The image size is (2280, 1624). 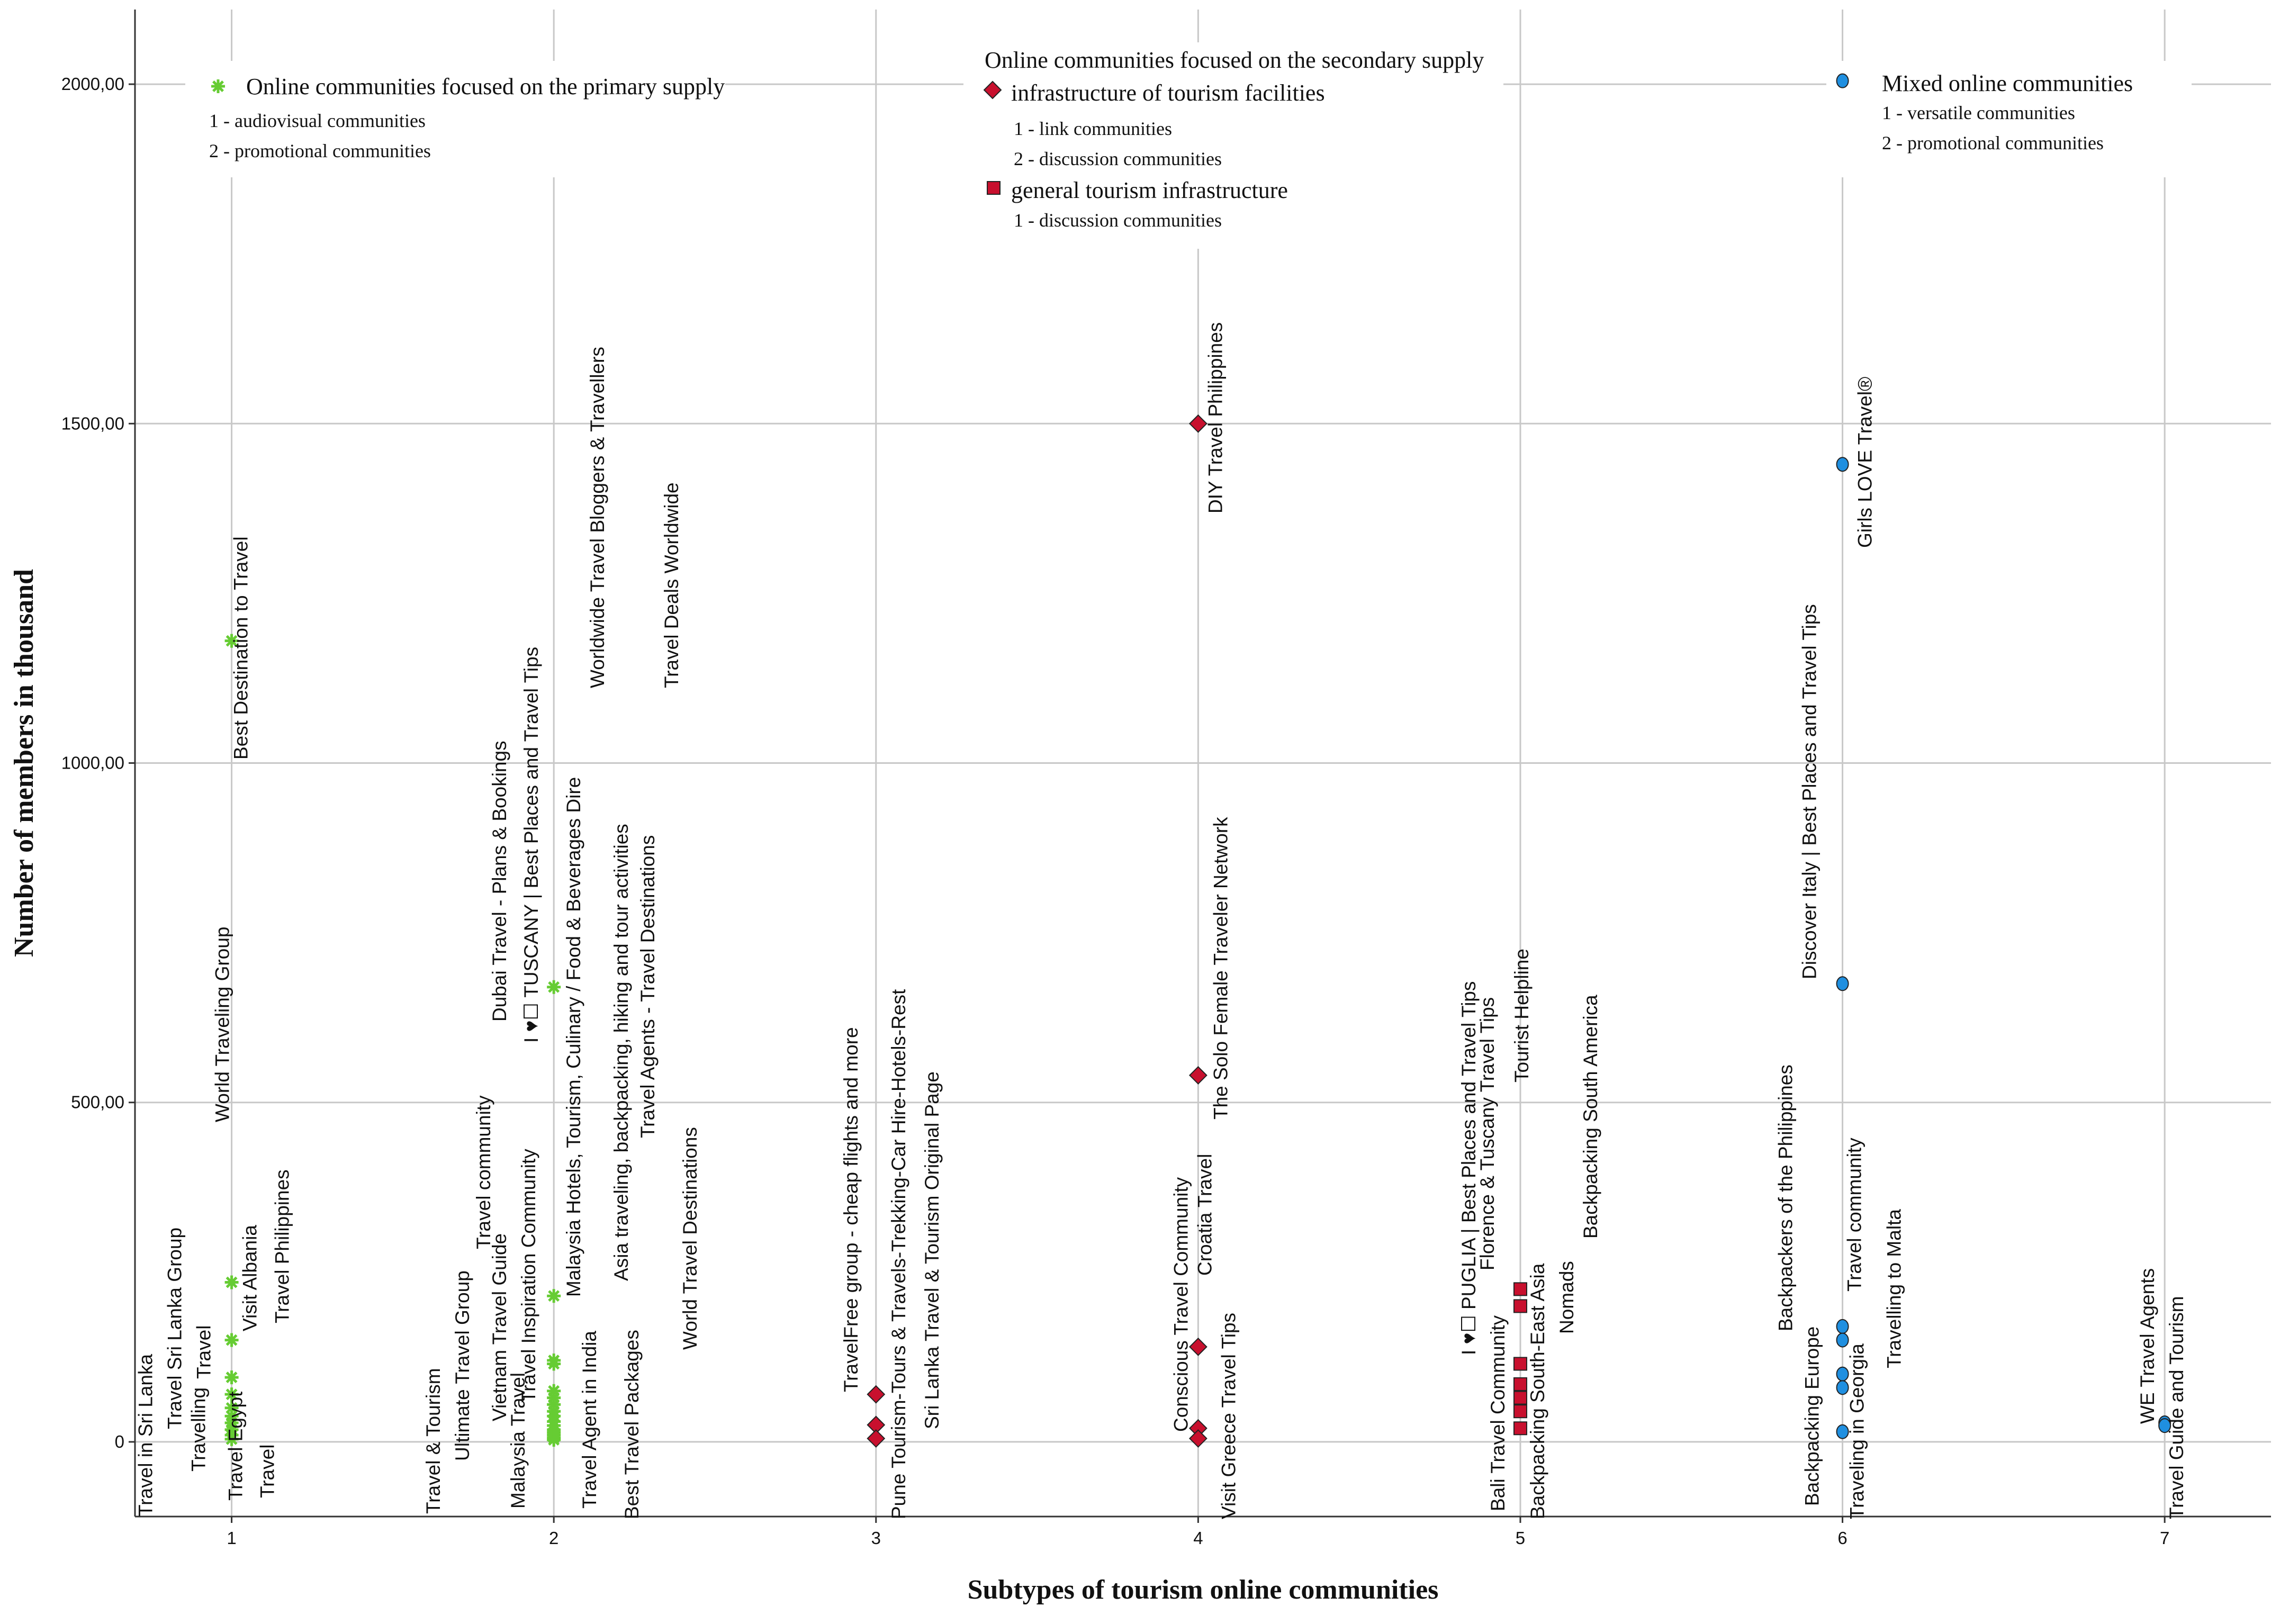 I want to click on data-point-label: World Travel Destinations, so click(x=690, y=1238).